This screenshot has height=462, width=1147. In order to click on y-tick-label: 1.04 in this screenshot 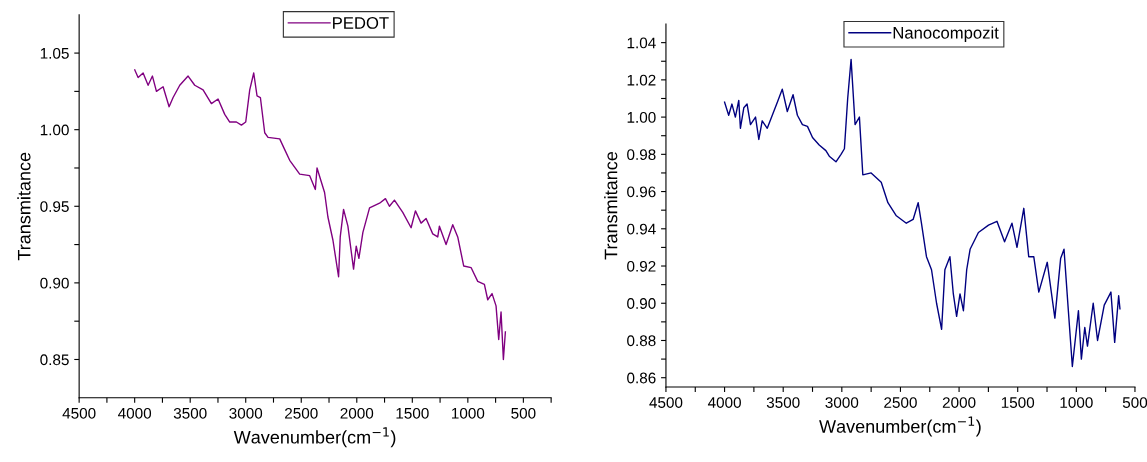, I will do `click(641, 43)`.